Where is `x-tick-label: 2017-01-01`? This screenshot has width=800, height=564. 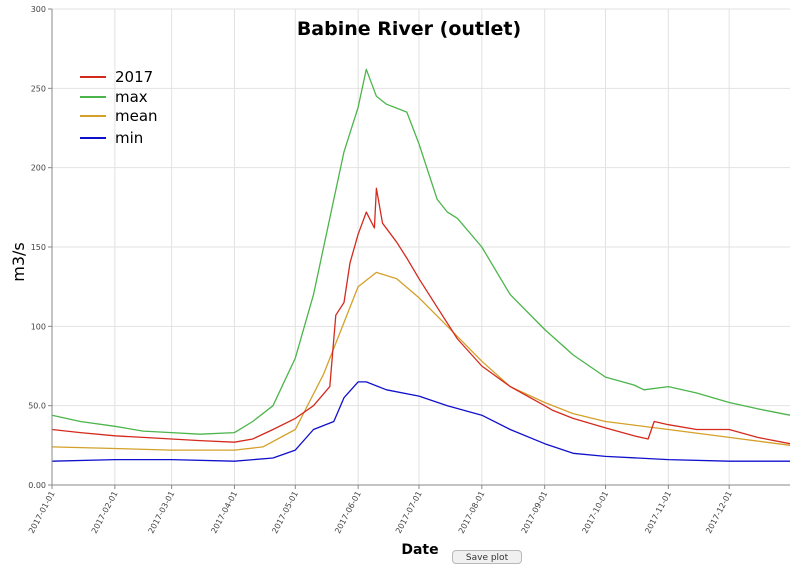 x-tick-label: 2017-01-01 is located at coordinates (42, 512).